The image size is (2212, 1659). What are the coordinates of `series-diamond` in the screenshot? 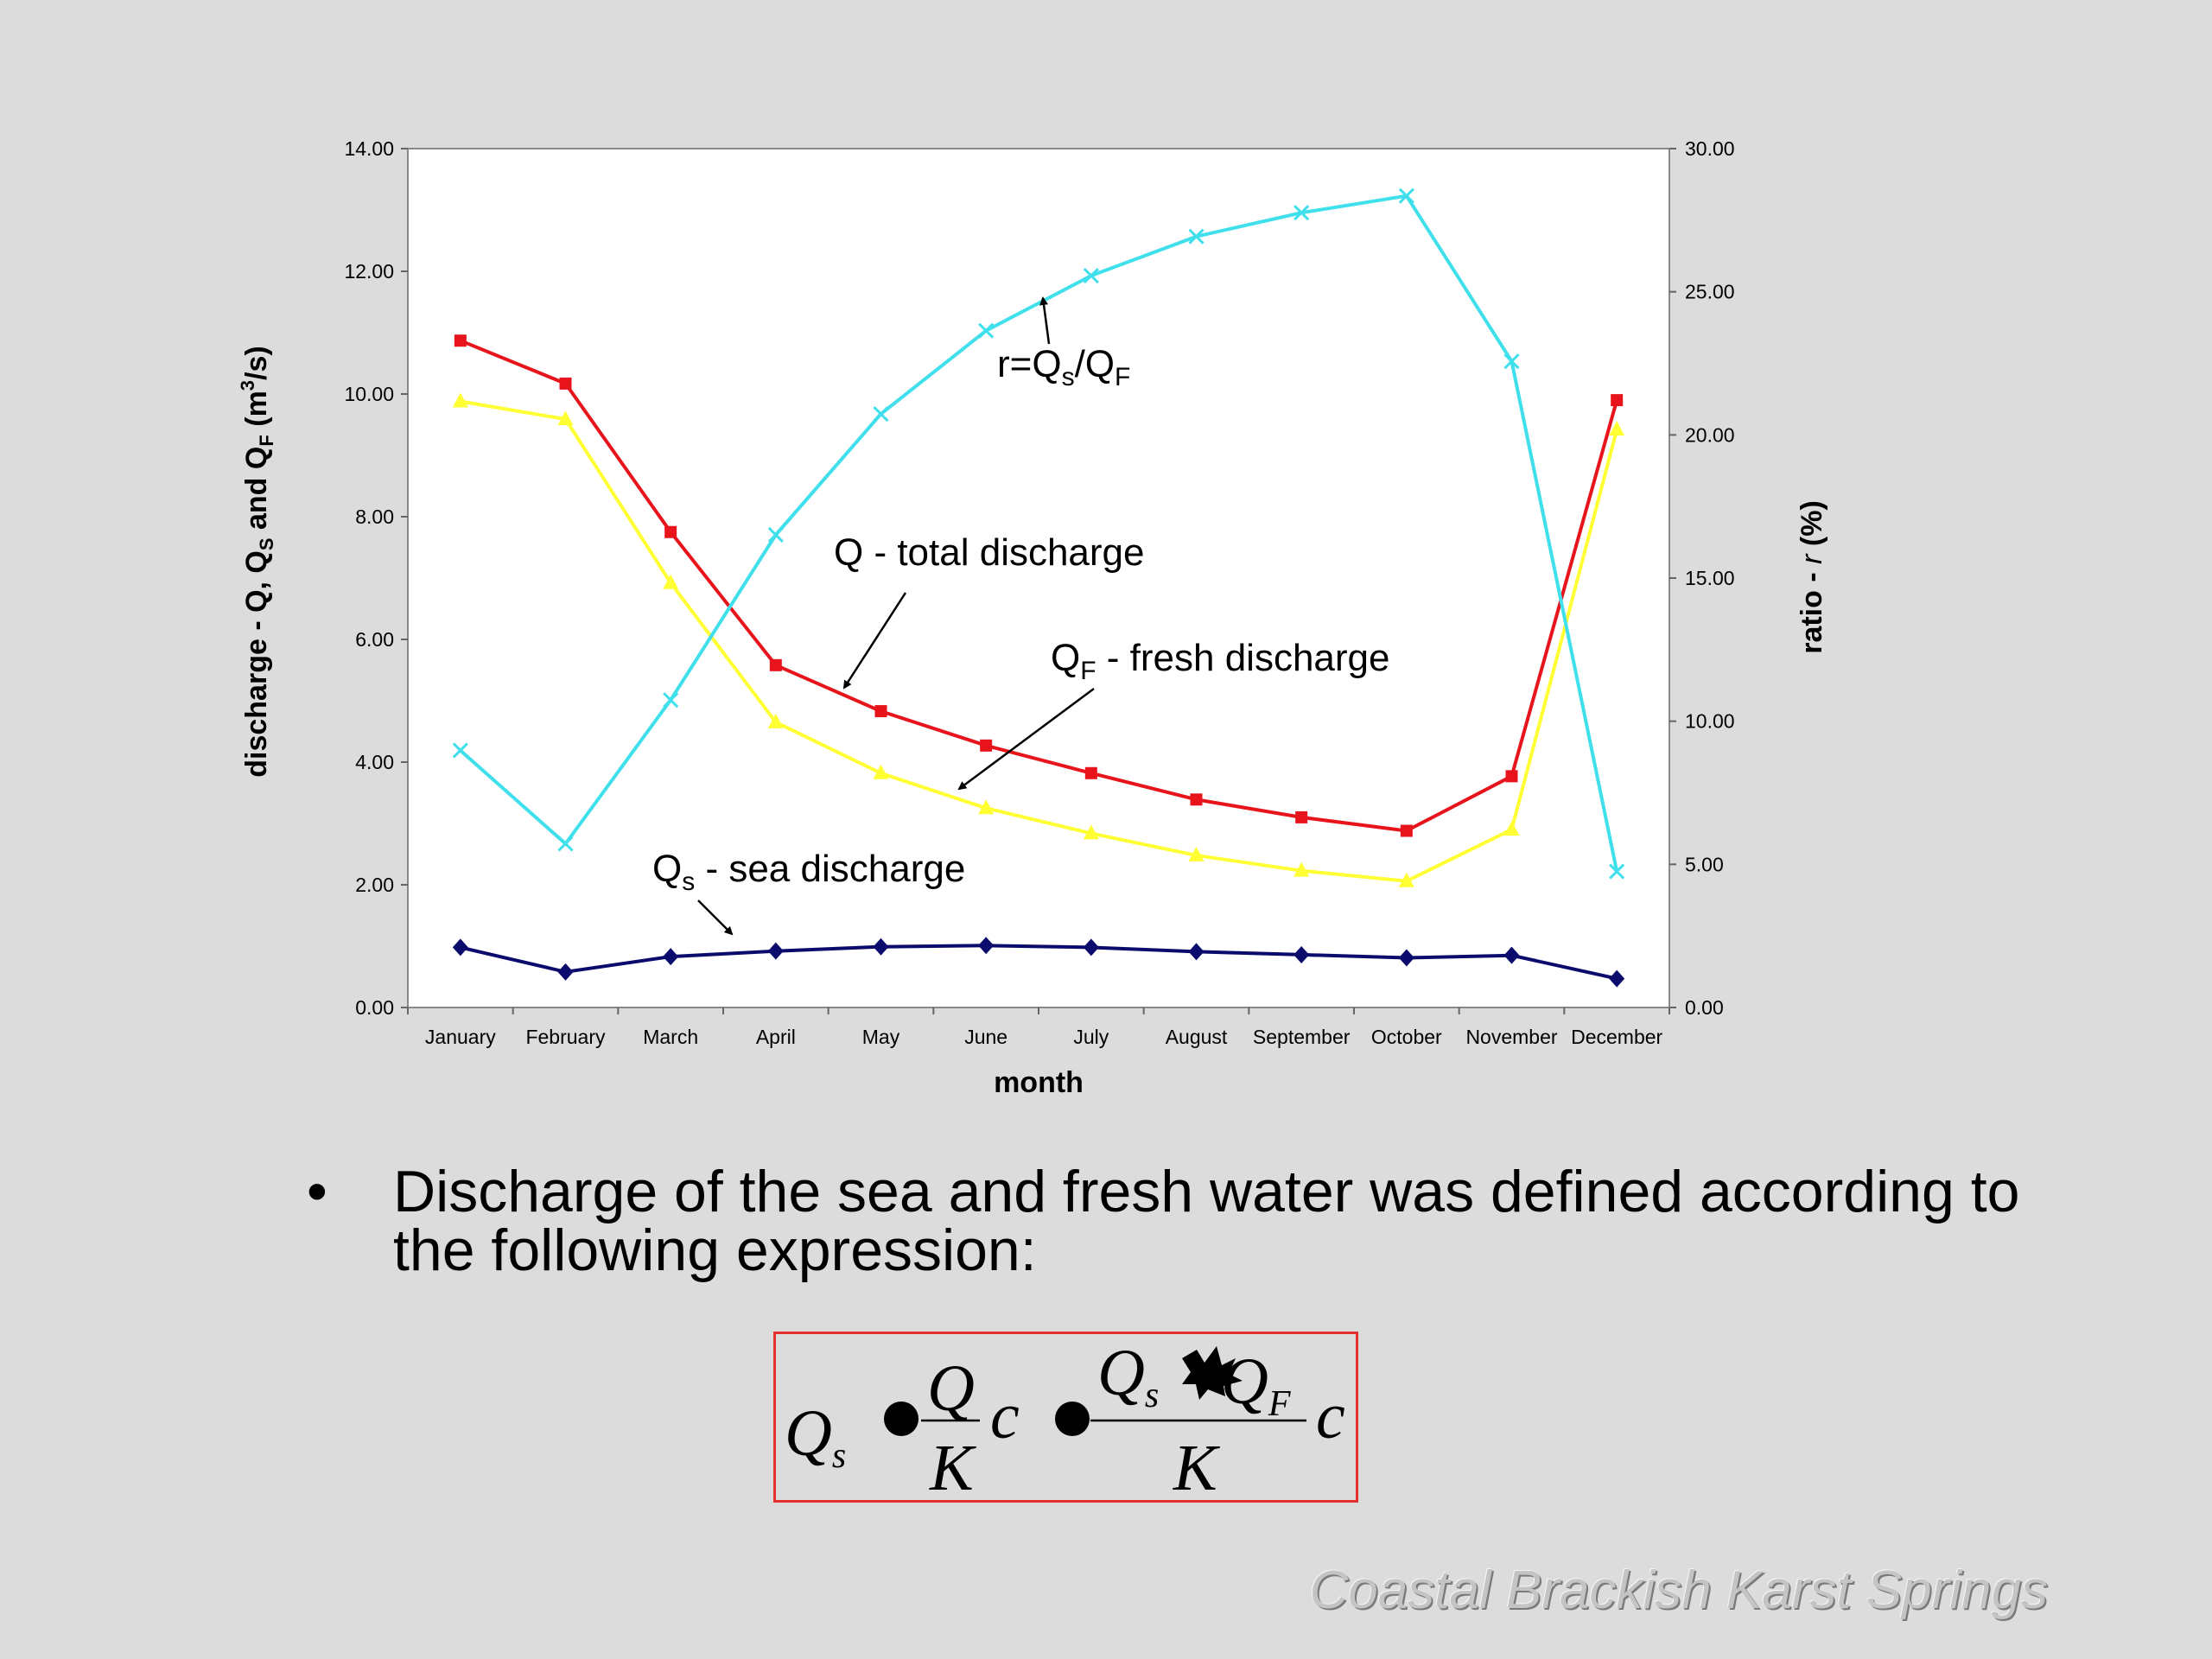 It's located at (1038, 963).